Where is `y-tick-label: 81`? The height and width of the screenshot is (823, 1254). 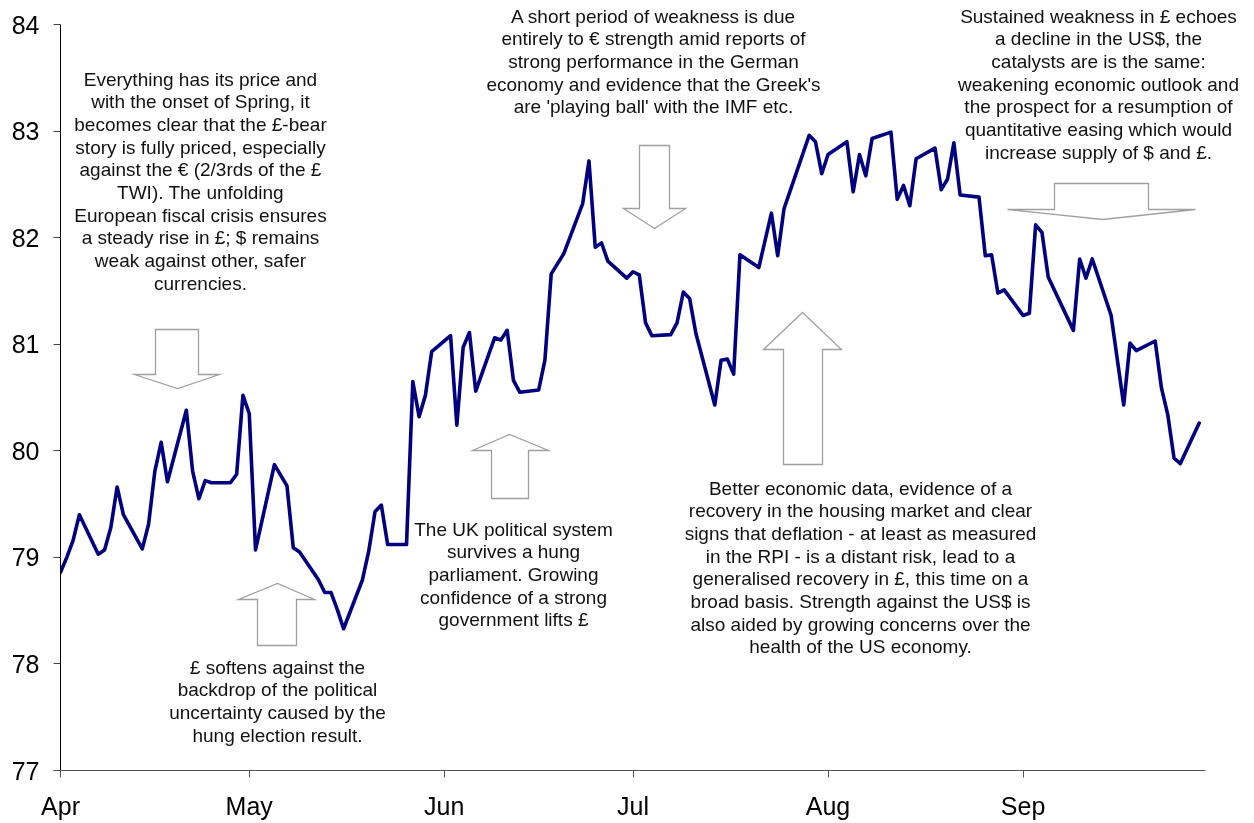 y-tick-label: 81 is located at coordinates (25, 344).